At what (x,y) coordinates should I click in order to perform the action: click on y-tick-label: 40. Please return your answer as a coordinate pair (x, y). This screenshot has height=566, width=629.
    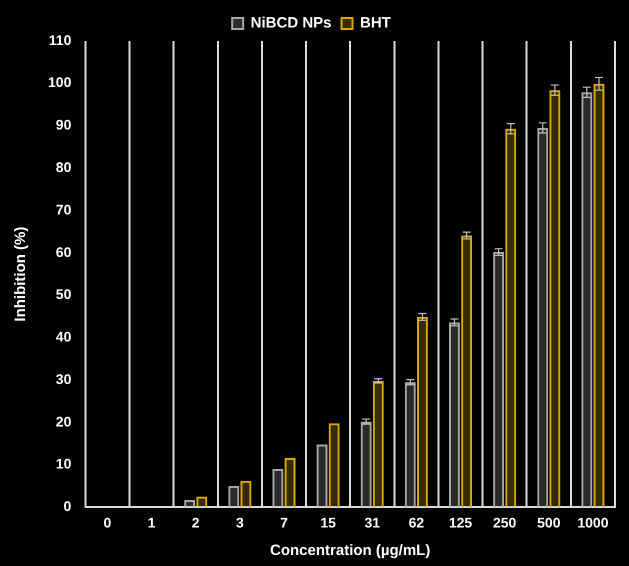
    Looking at the image, I should click on (64, 336).